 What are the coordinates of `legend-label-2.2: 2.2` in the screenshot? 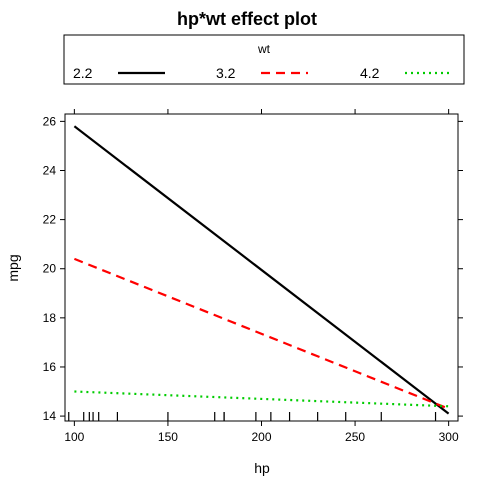 It's located at (83, 73).